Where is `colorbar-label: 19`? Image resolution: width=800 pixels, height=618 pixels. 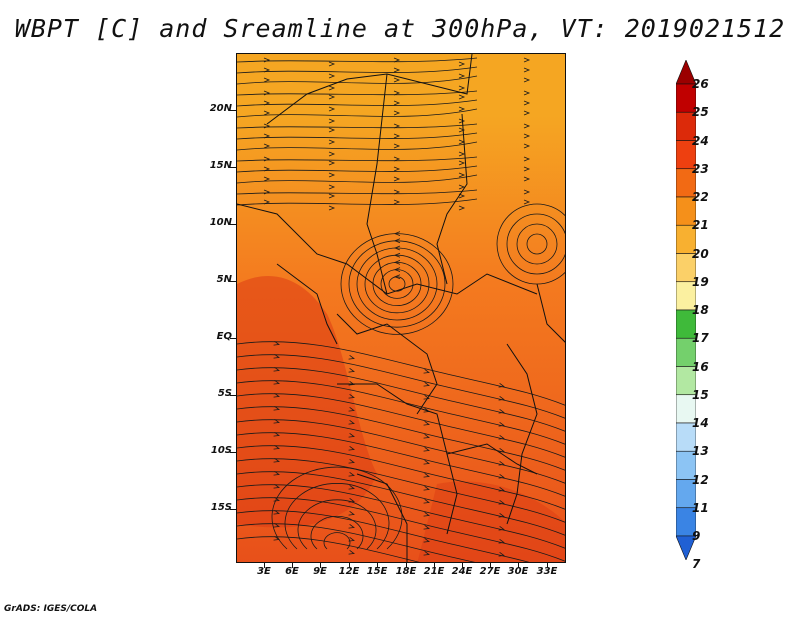 colorbar-label: 19 is located at coordinates (700, 281).